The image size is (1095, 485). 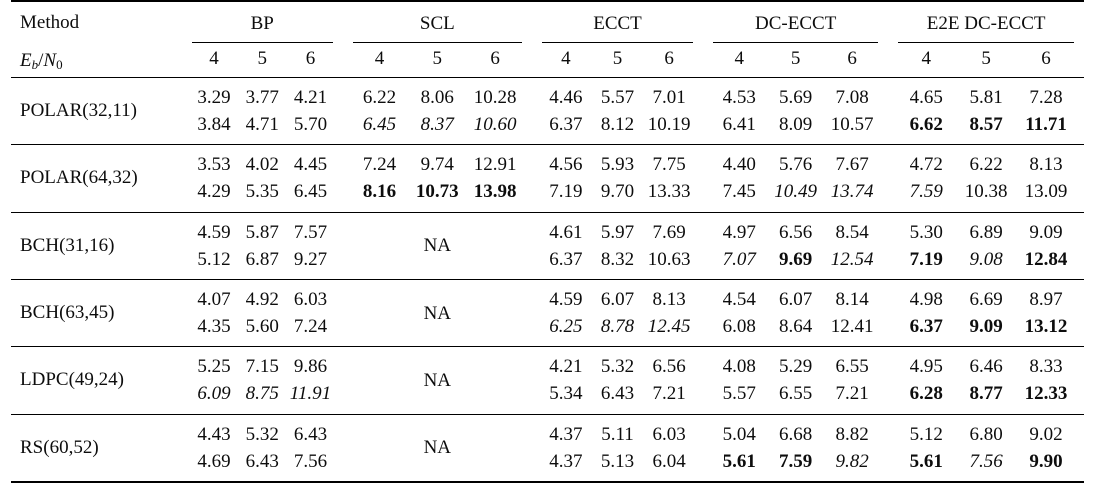 What do you see at coordinates (262, 380) in the screenshot?
I see `result-cell: 5.25 7.15 9.86 6.09 8.75 11.91` at bounding box center [262, 380].